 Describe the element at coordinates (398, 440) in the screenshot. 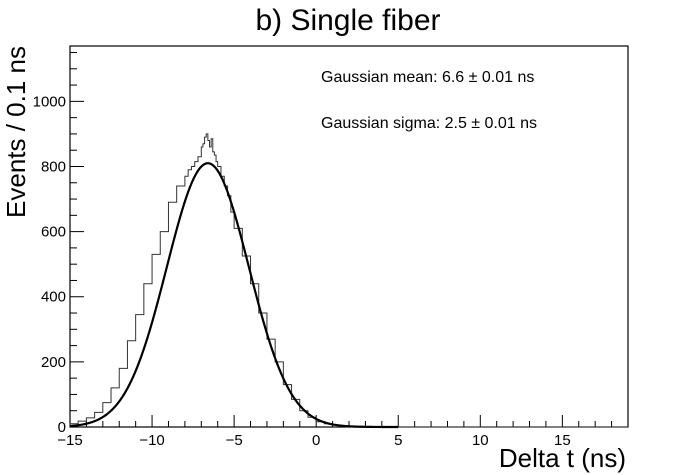

I see `x-tick-label: 5` at that location.